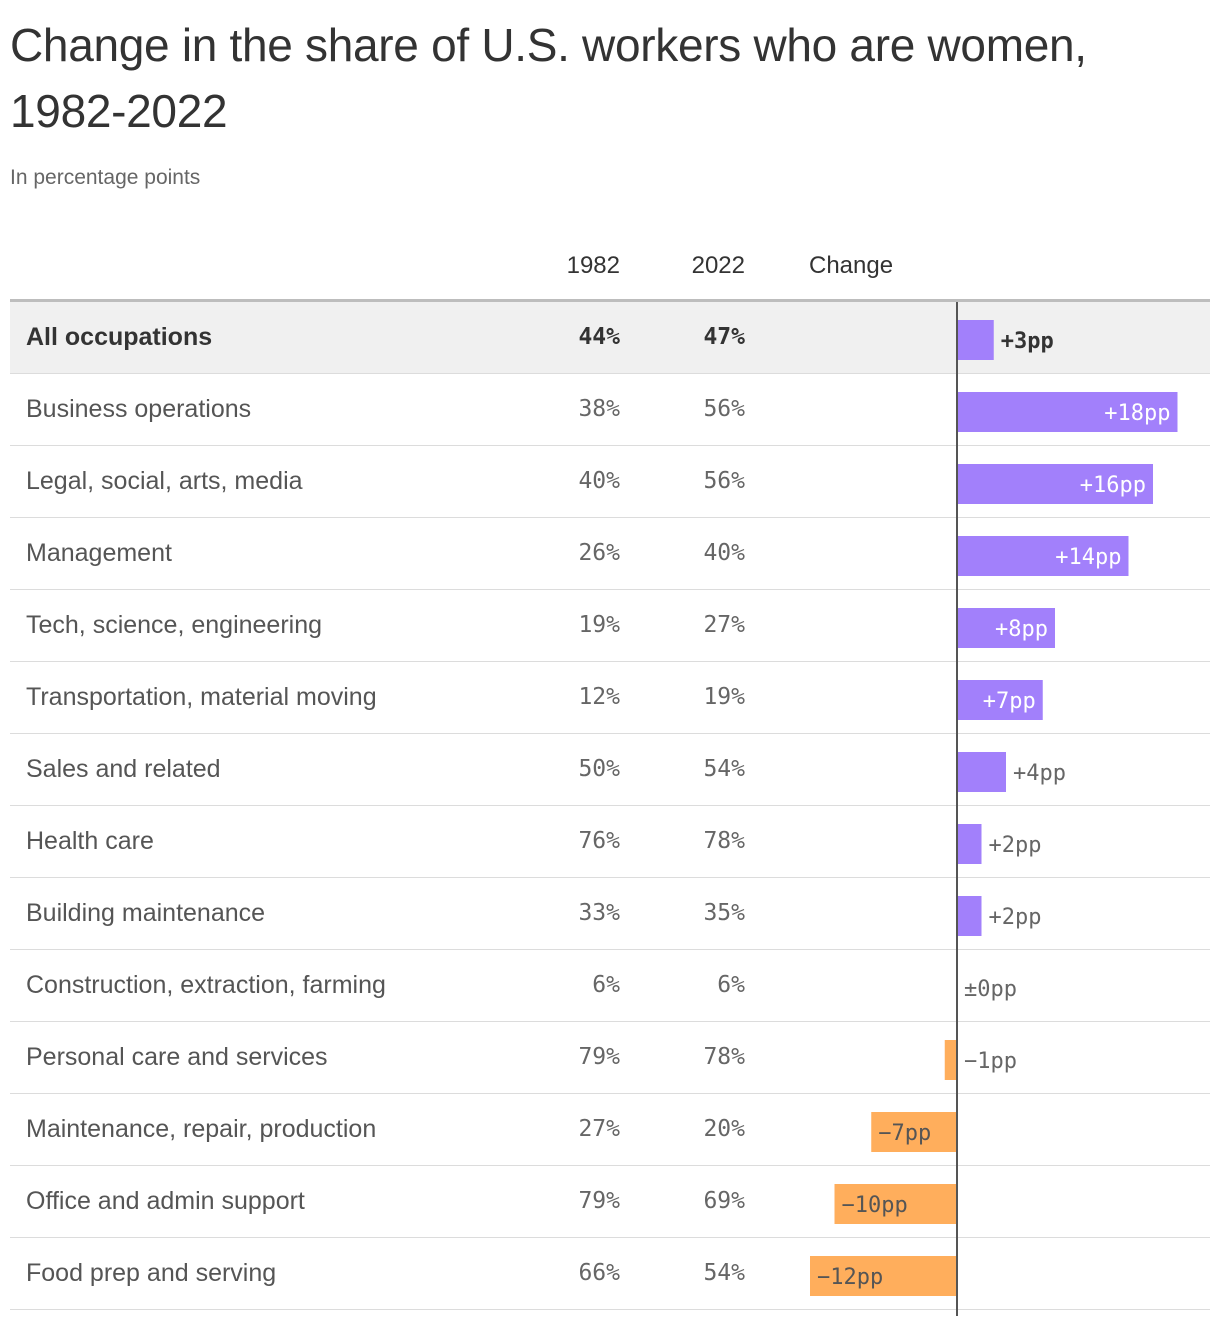 The image size is (1220, 1320). I want to click on table-row: Transportation, material moving 12% 19%, so click(610, 698).